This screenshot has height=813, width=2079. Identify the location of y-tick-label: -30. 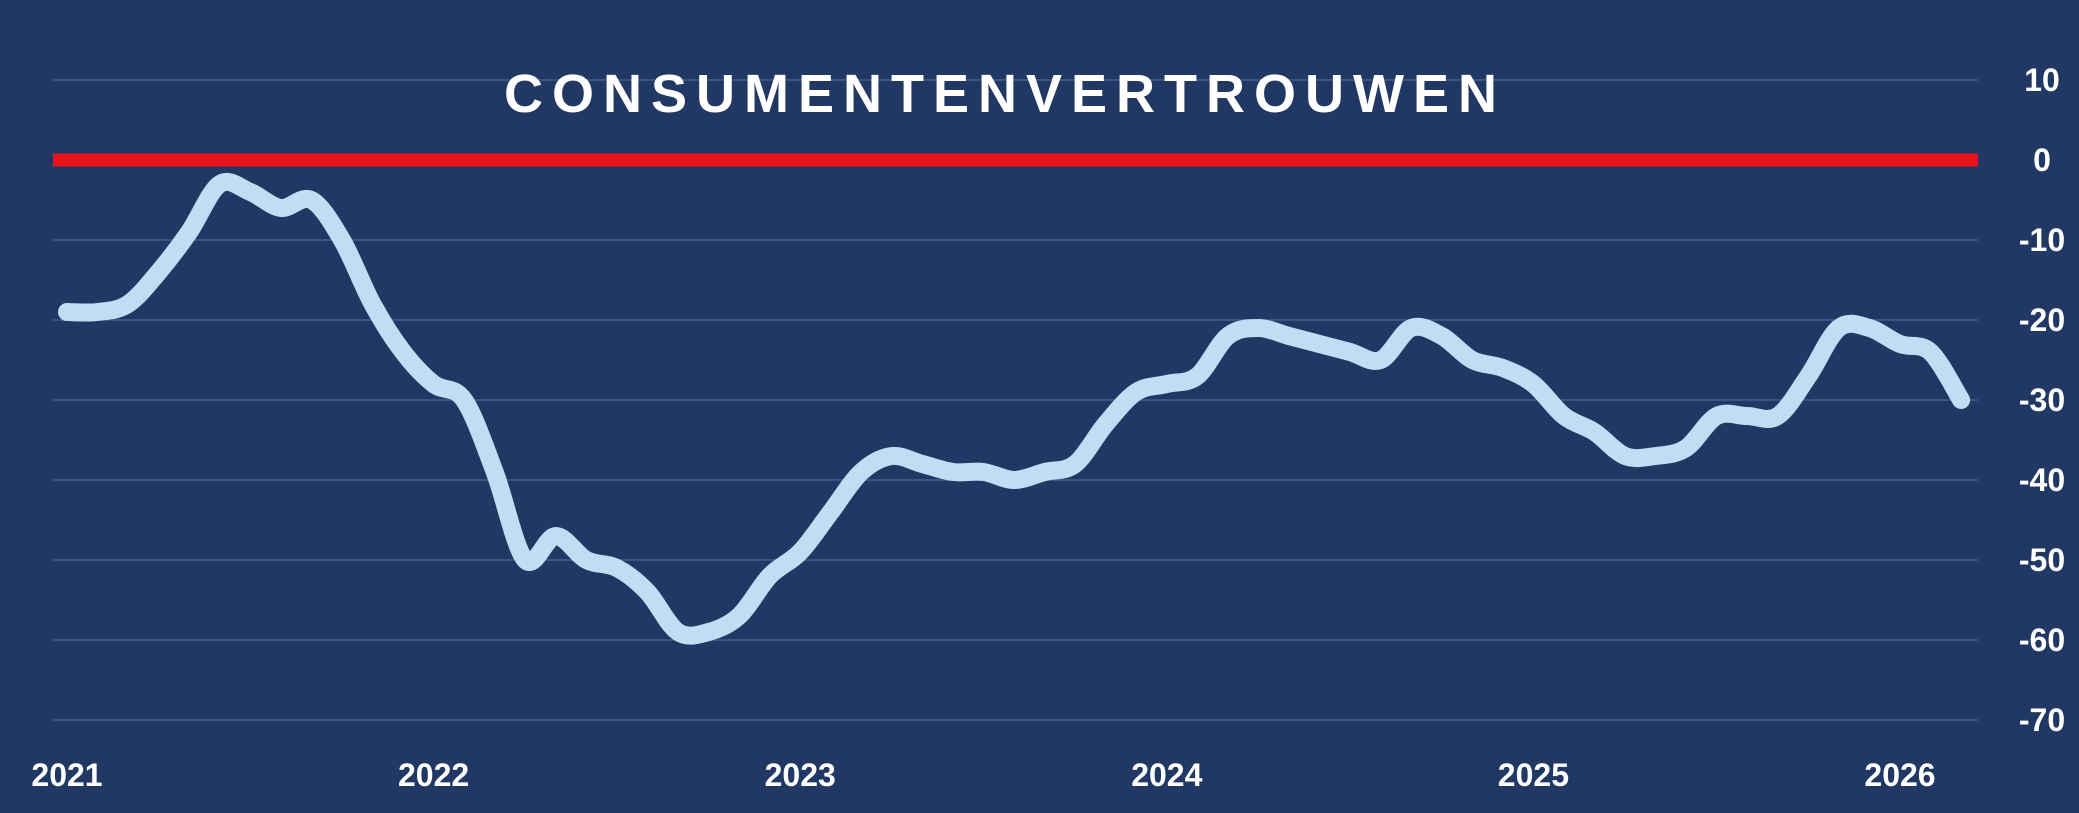
(2042, 400).